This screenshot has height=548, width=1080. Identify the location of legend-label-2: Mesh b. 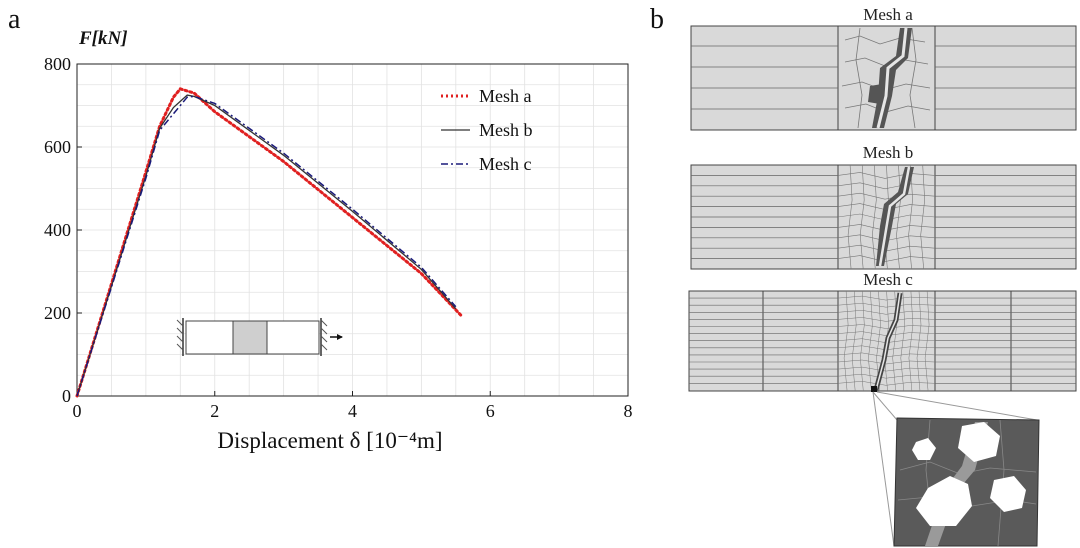
(506, 130).